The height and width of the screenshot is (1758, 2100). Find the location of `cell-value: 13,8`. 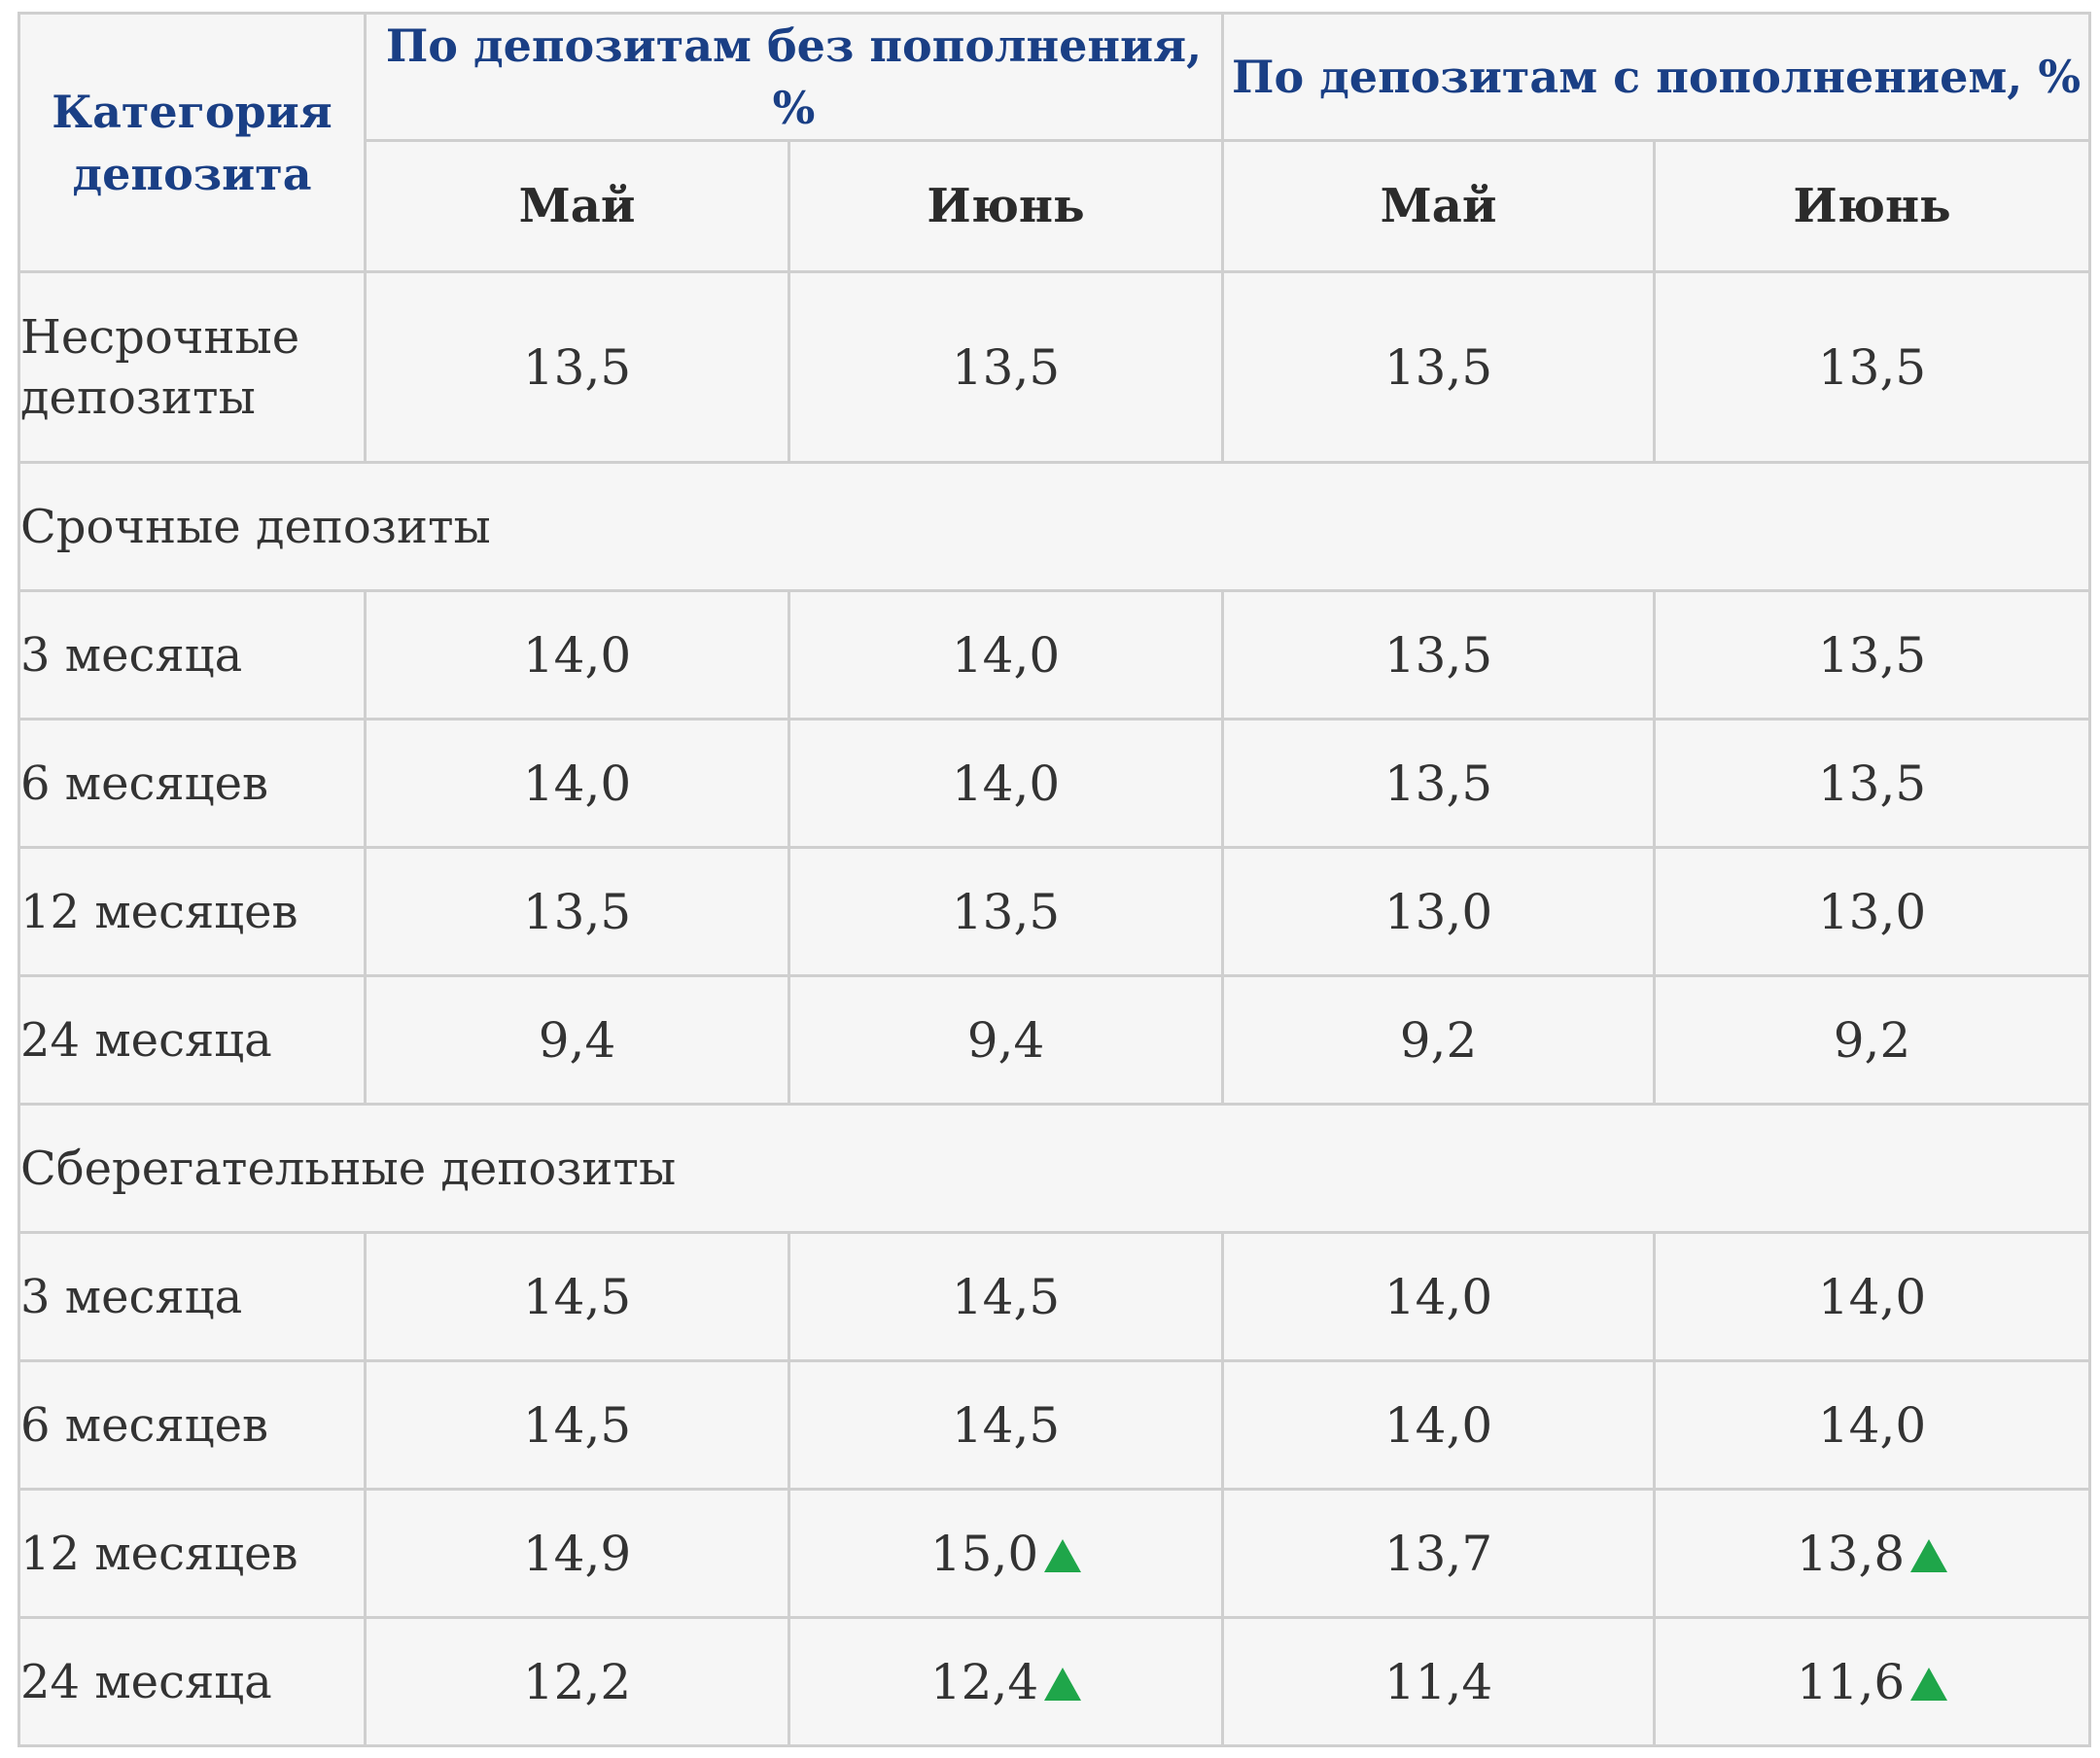

cell-value: 13,8 is located at coordinates (1872, 1553).